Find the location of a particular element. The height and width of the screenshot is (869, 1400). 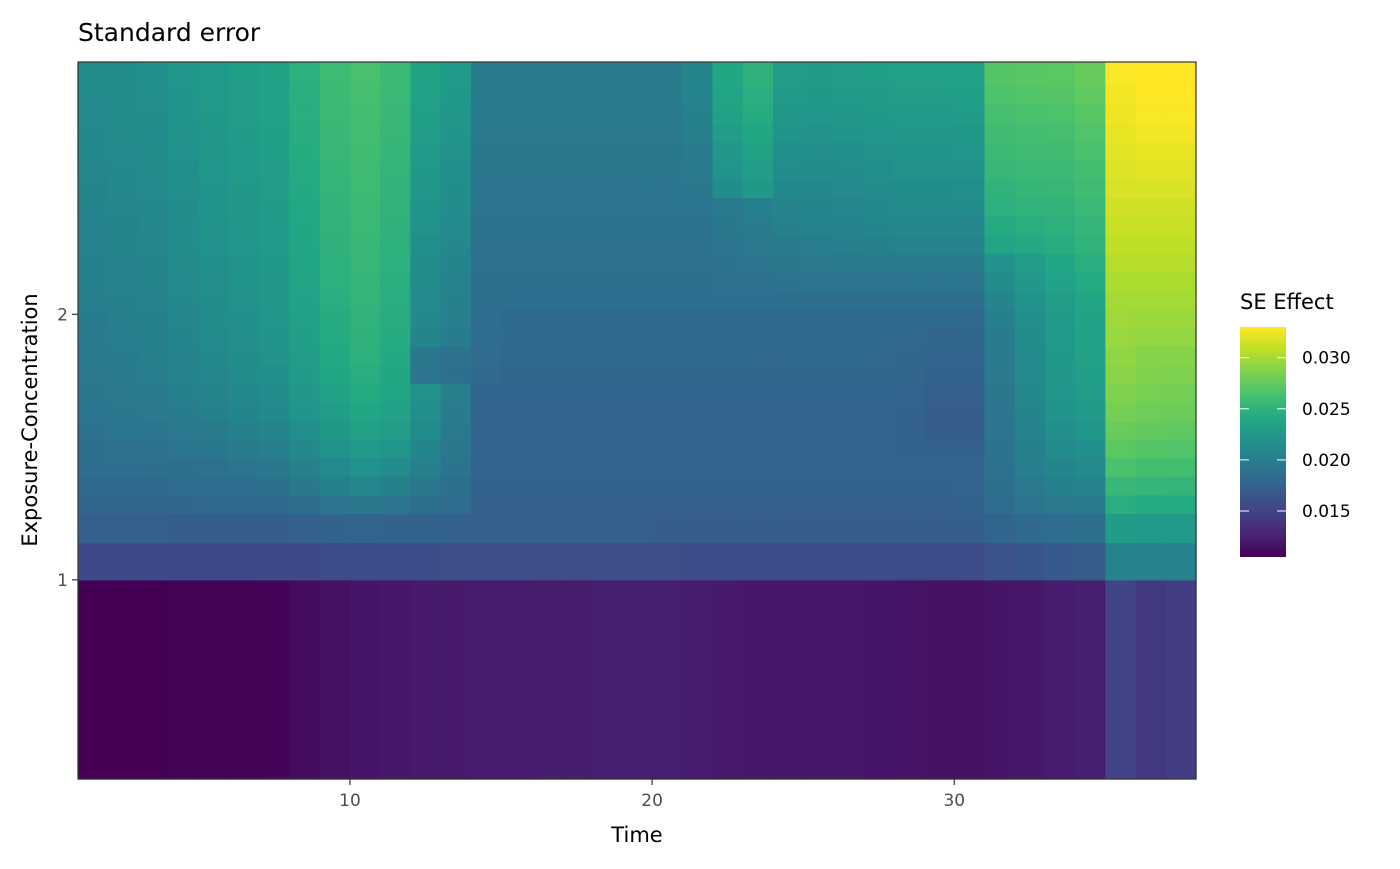

y-tick-label: 1 is located at coordinates (62, 581).